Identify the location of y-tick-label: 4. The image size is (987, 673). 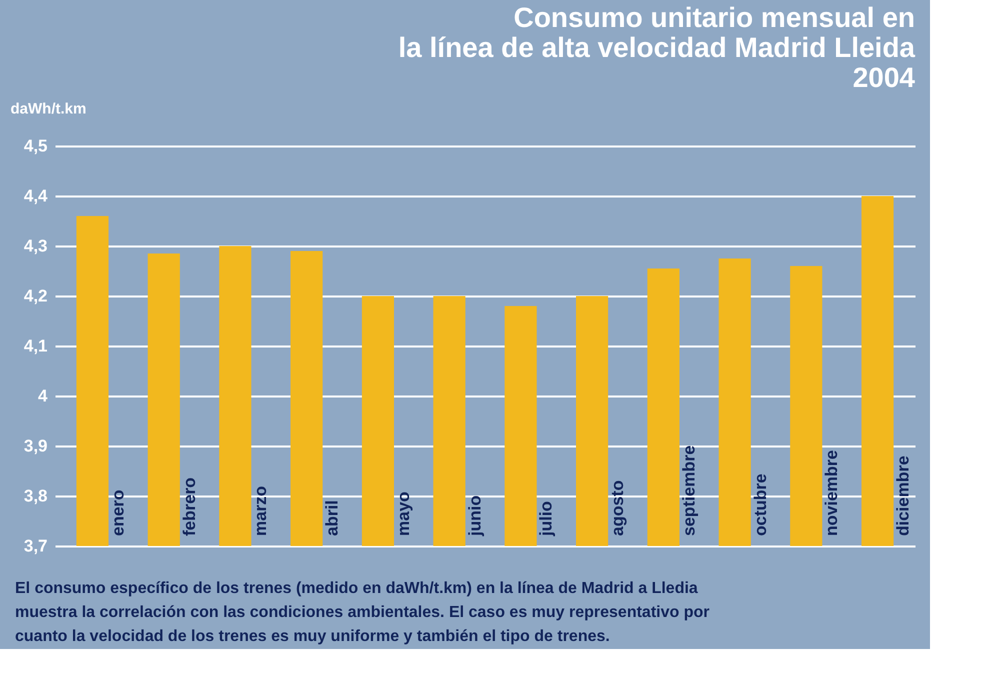
(43, 396).